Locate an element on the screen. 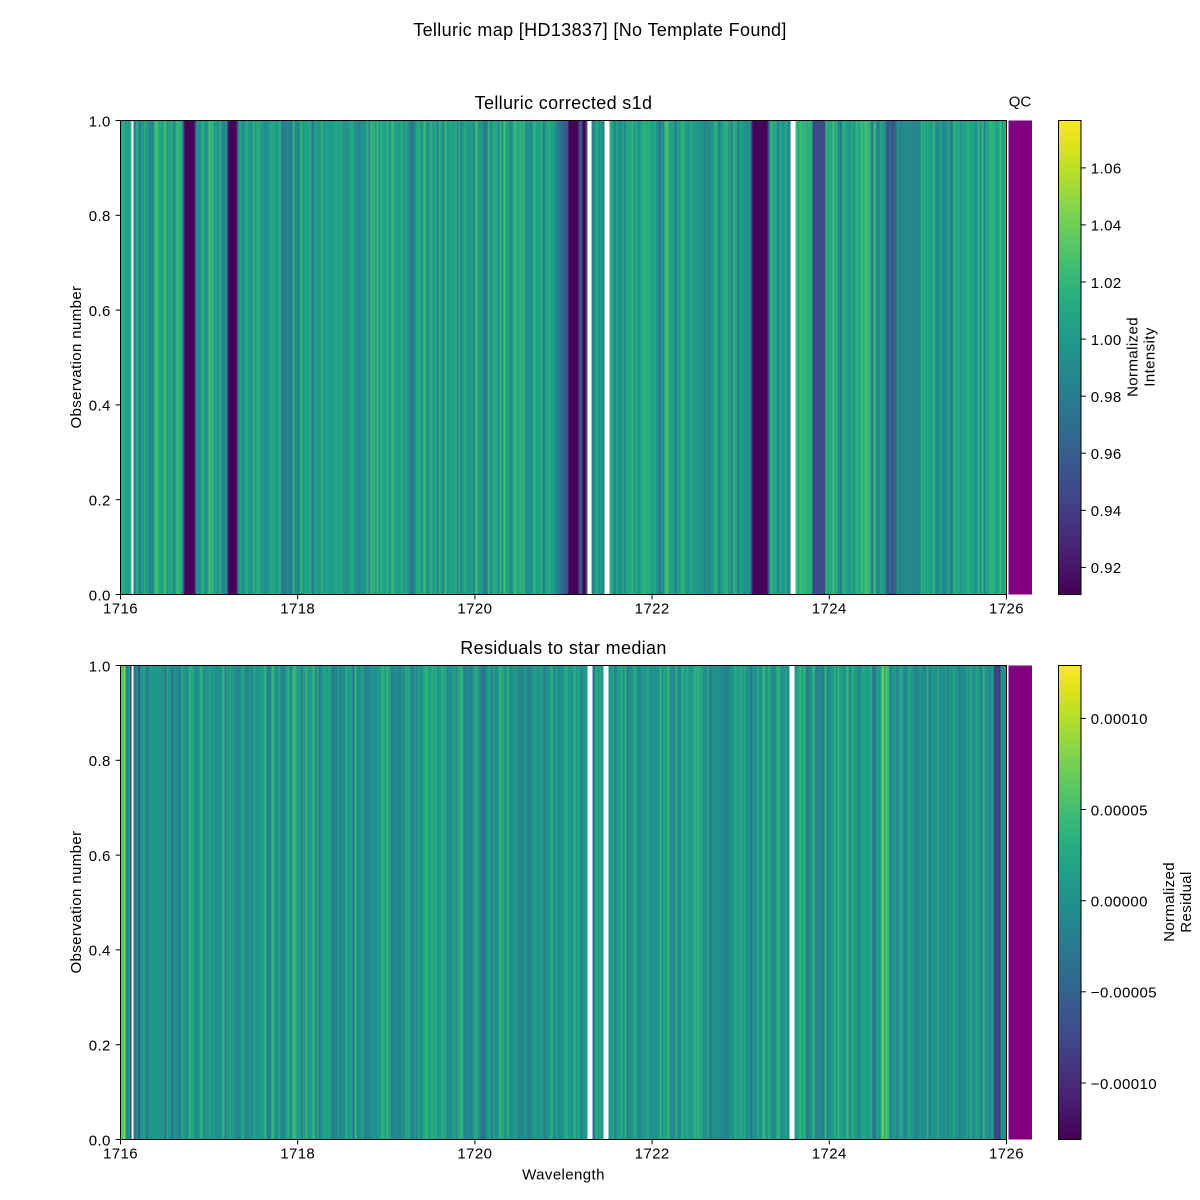 The height and width of the screenshot is (1200, 1200). svg-text: 0.00005 is located at coordinates (1119, 810).